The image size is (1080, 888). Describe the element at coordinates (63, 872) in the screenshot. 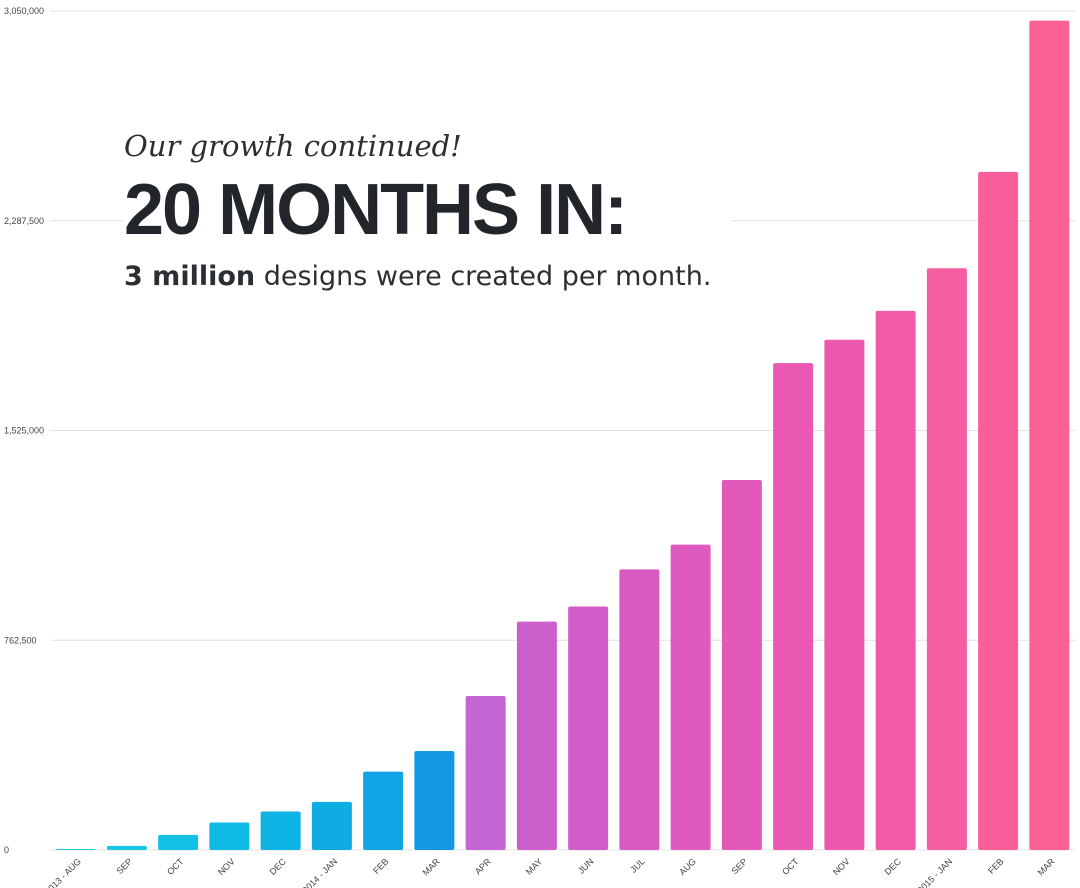

I see `x-tick-label: 2013 - AUG` at that location.